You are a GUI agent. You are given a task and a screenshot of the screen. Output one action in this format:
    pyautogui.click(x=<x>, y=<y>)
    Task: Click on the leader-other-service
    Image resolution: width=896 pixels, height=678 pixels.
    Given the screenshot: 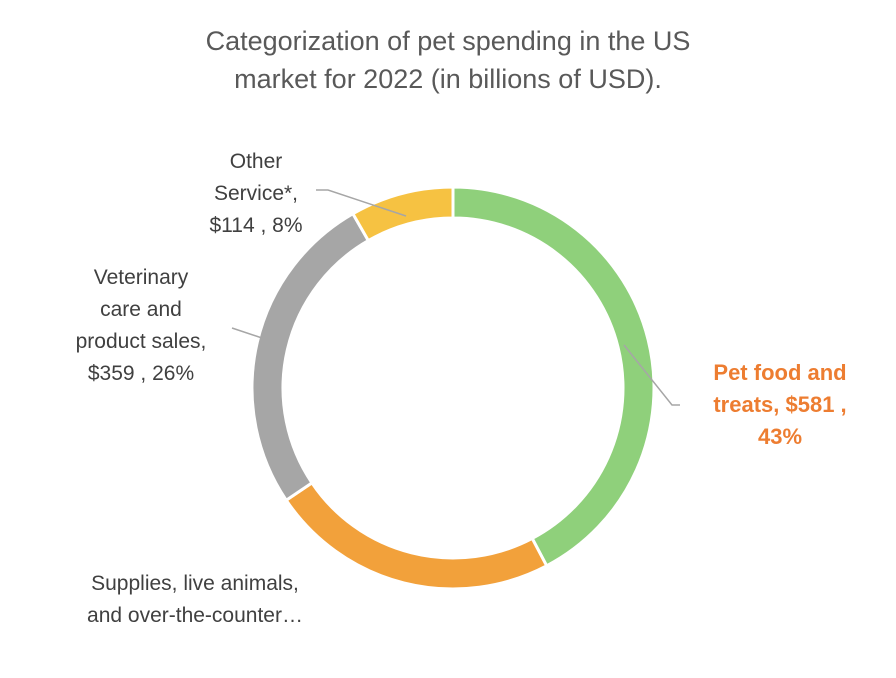 What is the action you would take?
    pyautogui.click(x=361, y=203)
    